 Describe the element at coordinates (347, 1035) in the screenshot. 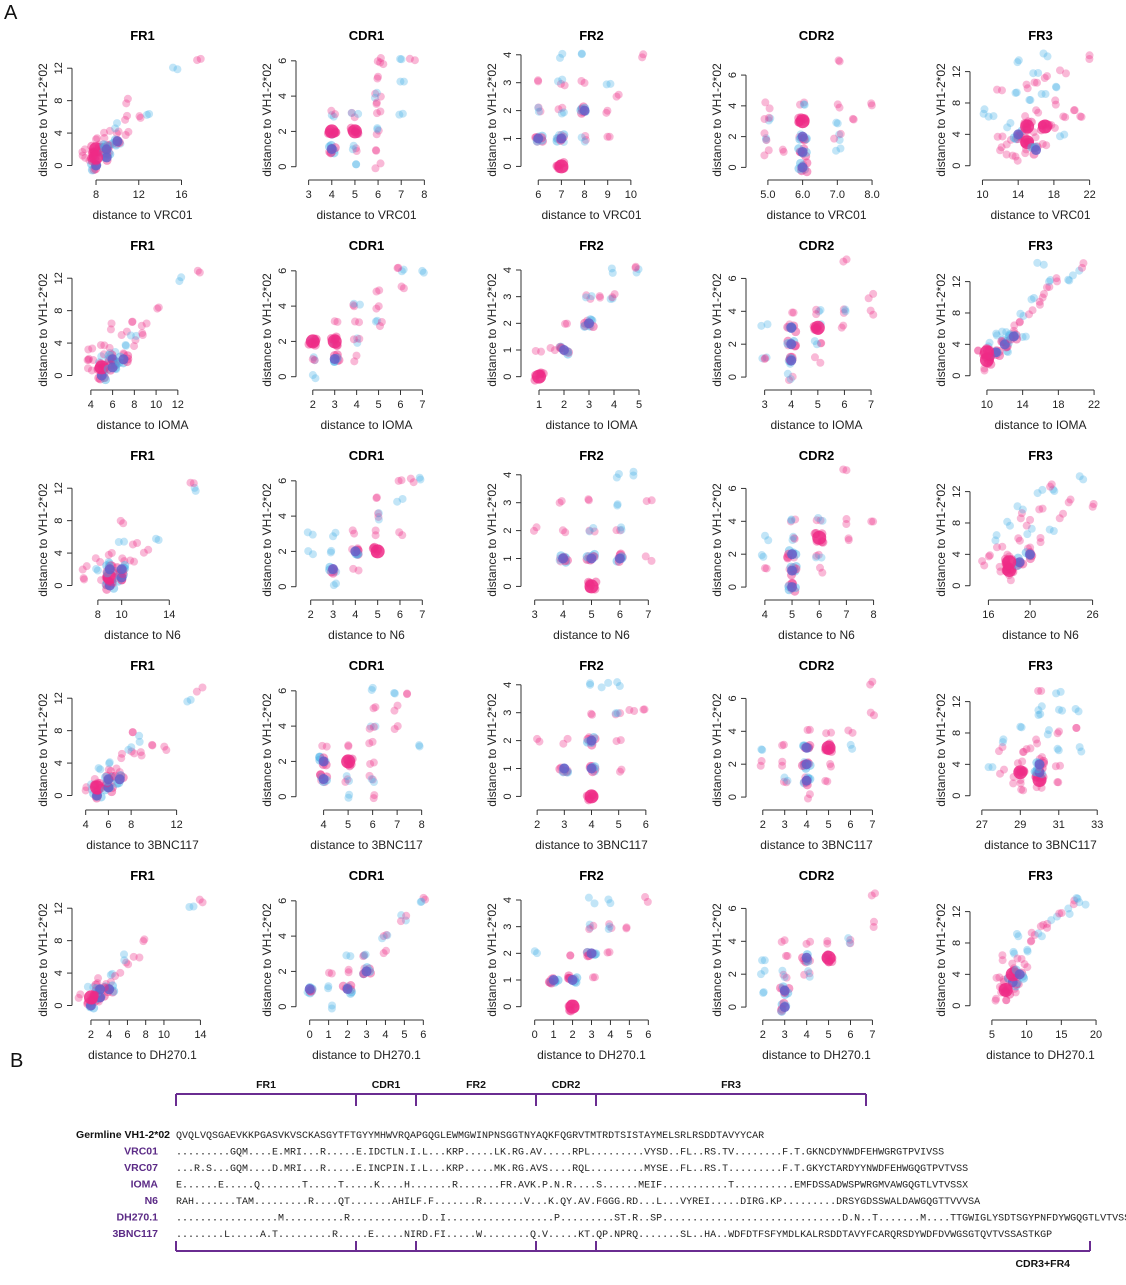

I see `x-tick-label: 2` at that location.